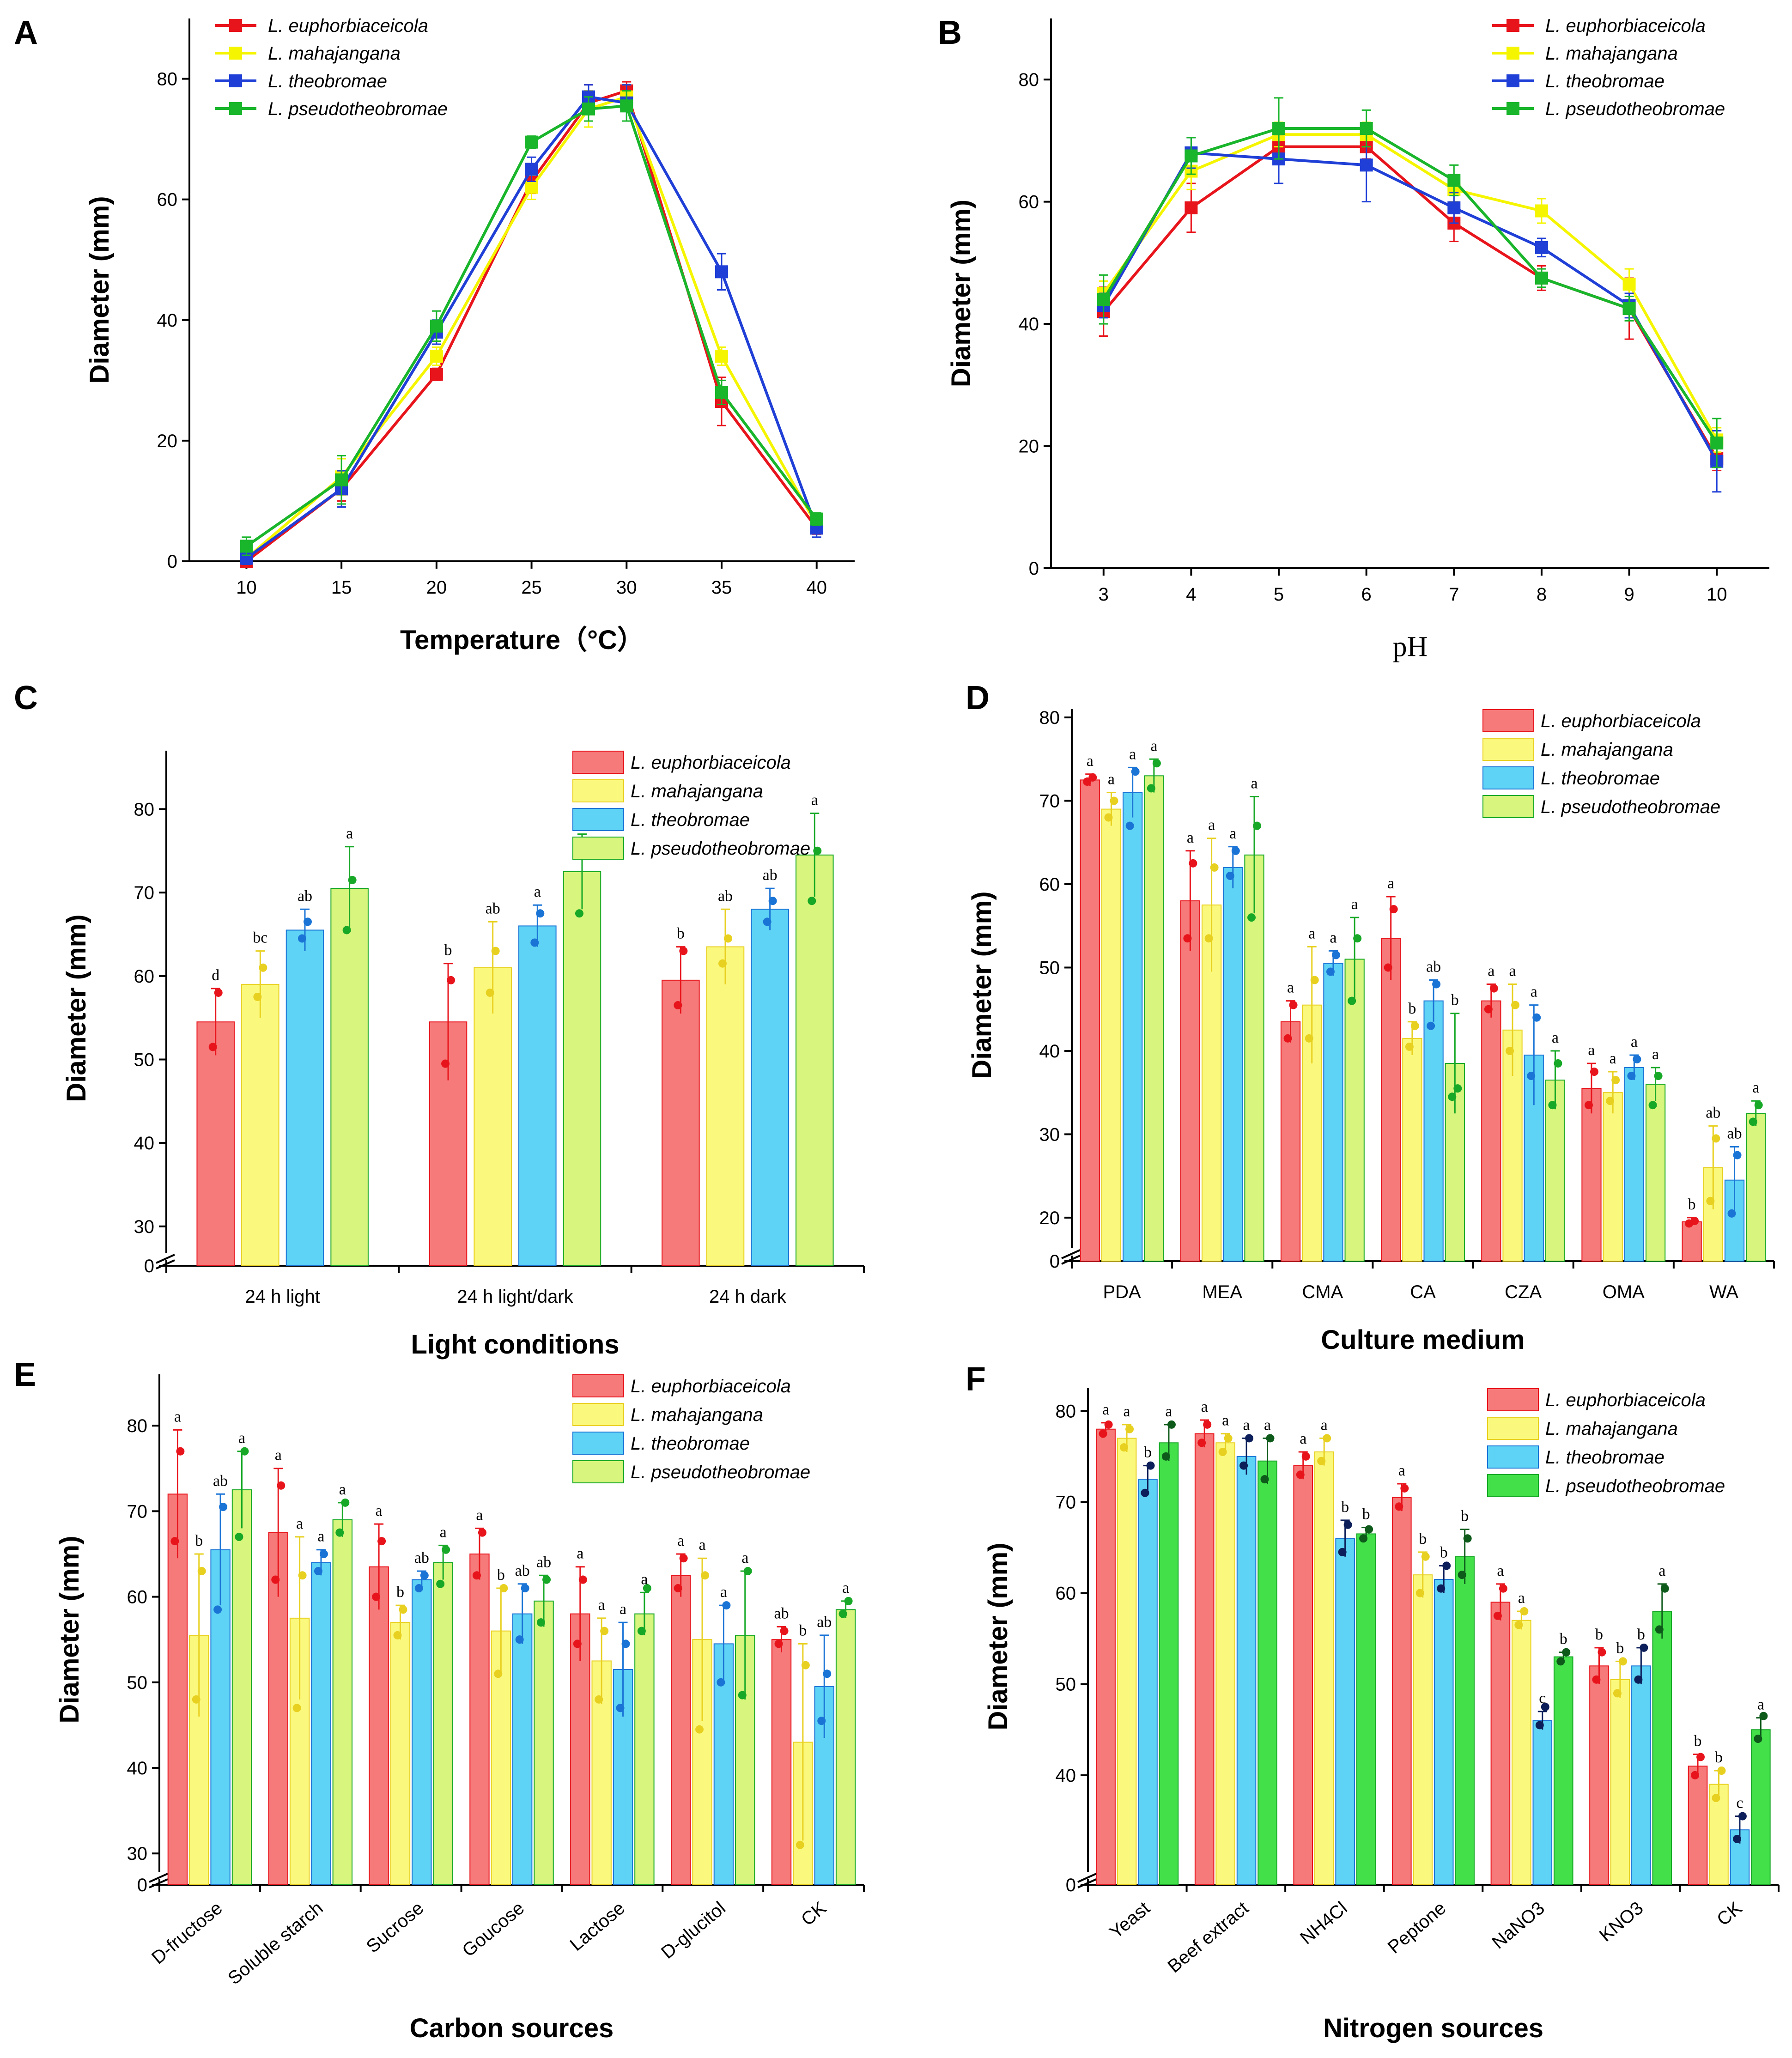 The width and height of the screenshot is (1792, 2058). Describe the element at coordinates (597, 1926) in the screenshot. I see `x-tick-label: Lactose` at that location.